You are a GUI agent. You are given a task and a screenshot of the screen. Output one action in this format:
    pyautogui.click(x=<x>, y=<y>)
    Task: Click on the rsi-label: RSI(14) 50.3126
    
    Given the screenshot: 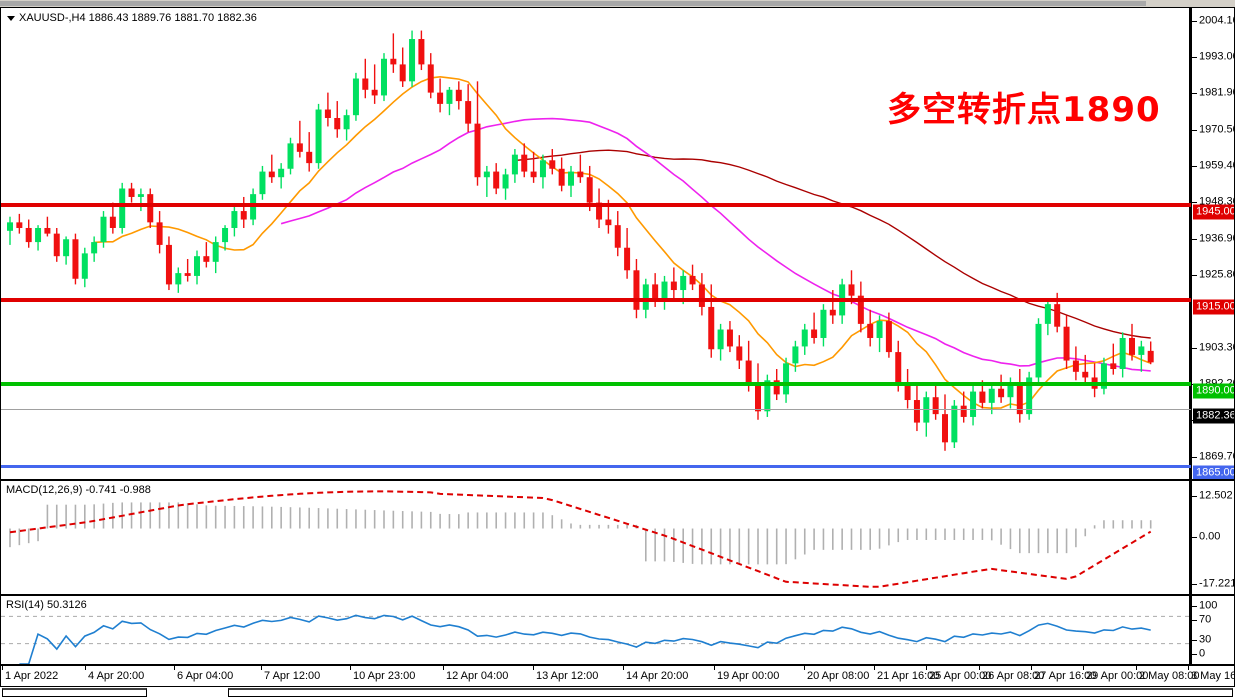 What is the action you would take?
    pyautogui.click(x=46, y=605)
    